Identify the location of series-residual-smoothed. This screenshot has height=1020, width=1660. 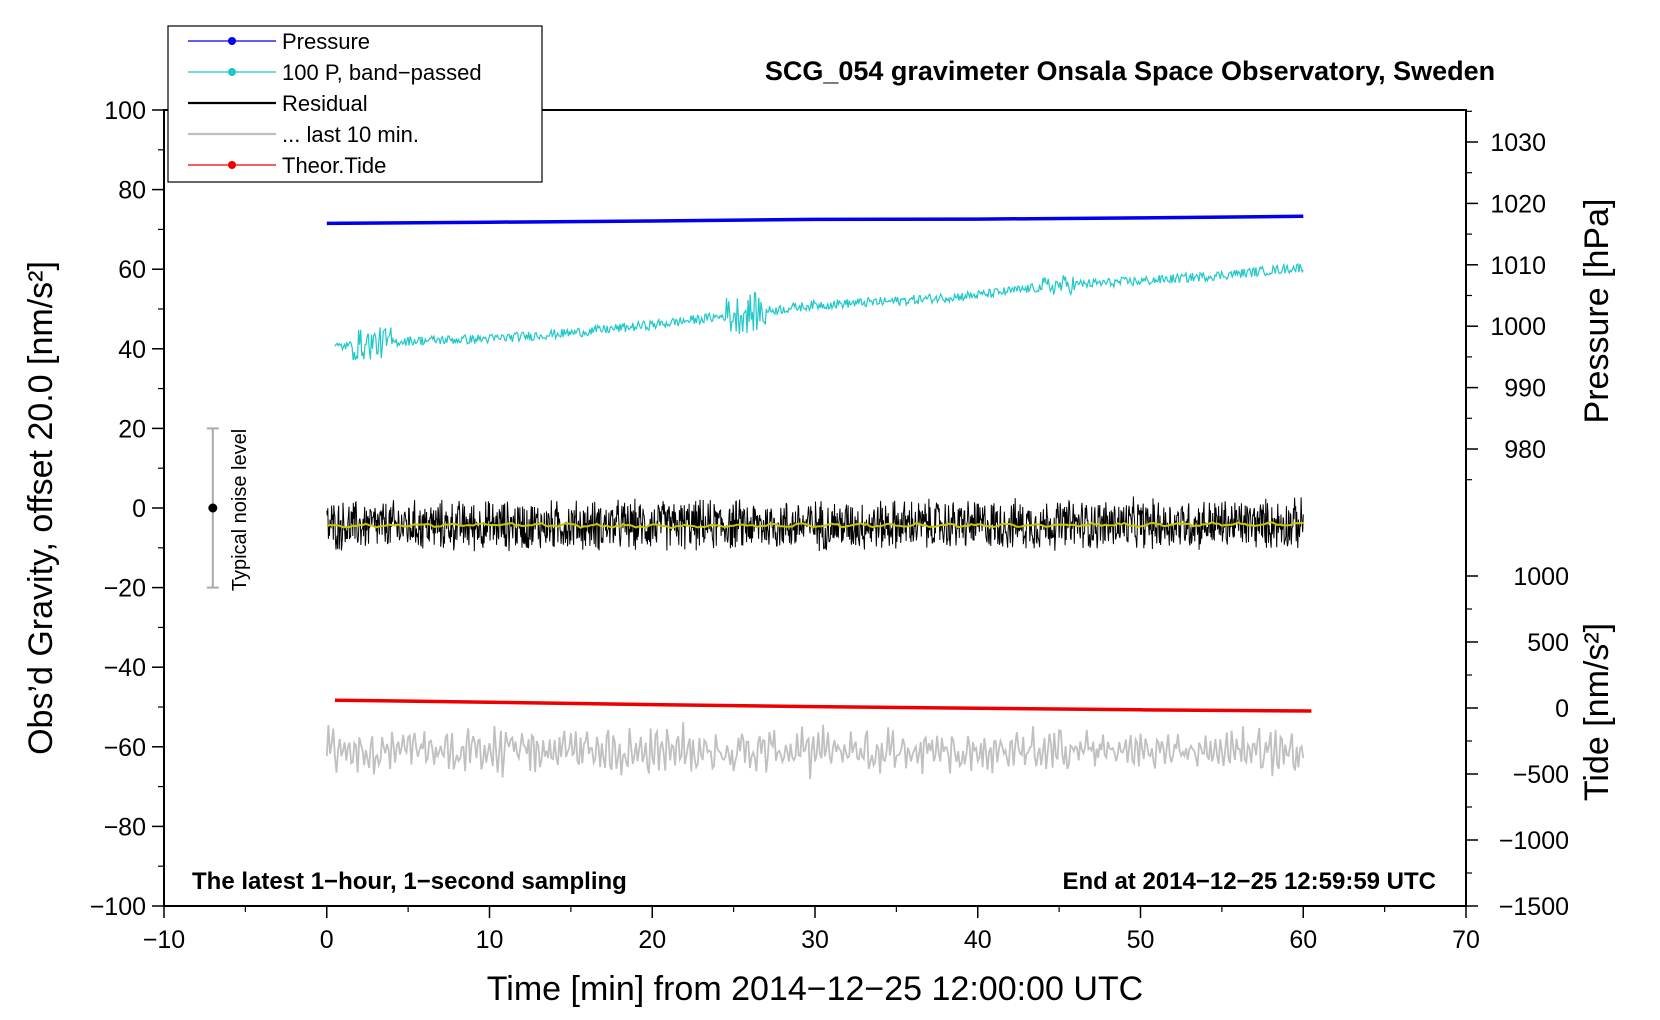
(815, 525).